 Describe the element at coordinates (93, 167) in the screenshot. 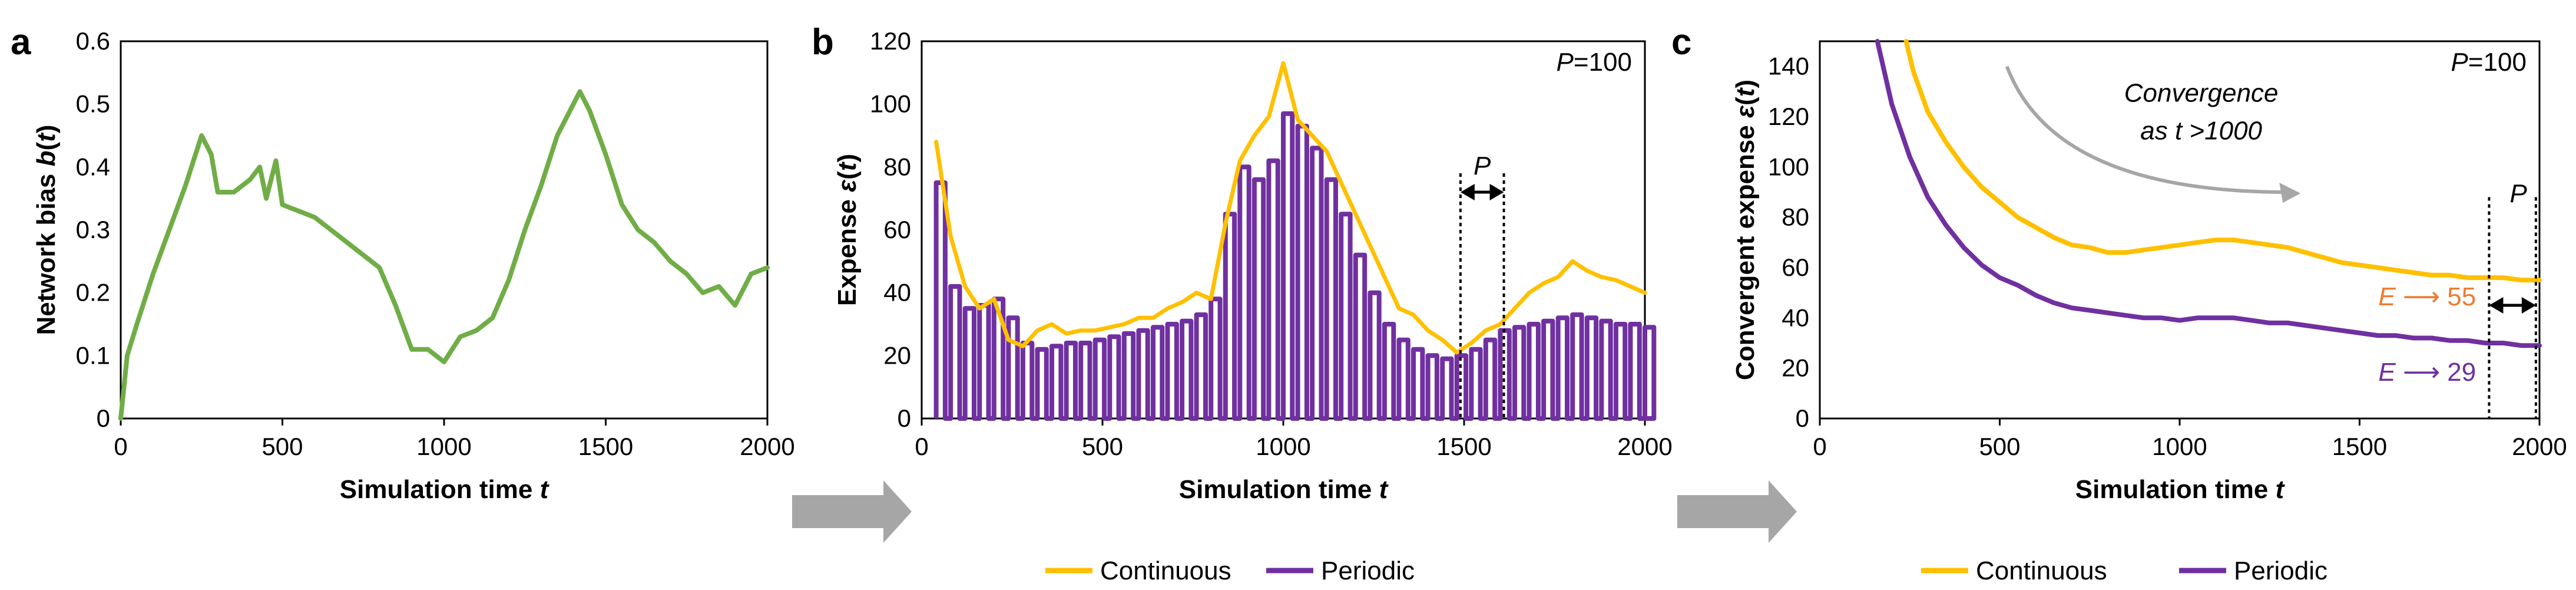

I see `y-tick-label: 0.4` at that location.